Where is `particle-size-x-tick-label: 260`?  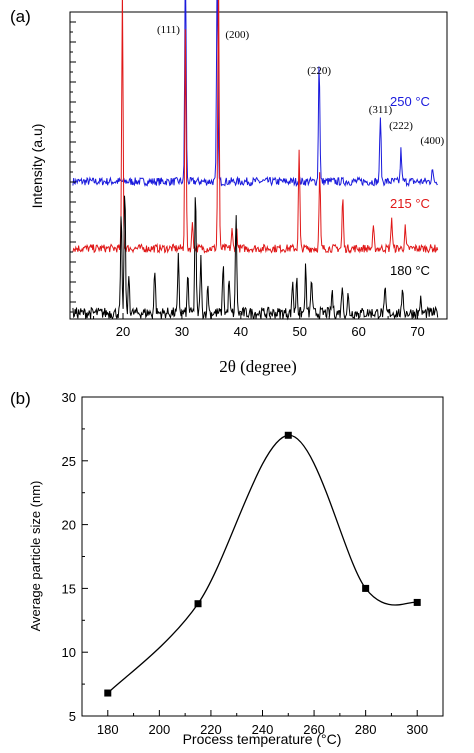 particle-size-x-tick-label: 260 is located at coordinates (314, 729).